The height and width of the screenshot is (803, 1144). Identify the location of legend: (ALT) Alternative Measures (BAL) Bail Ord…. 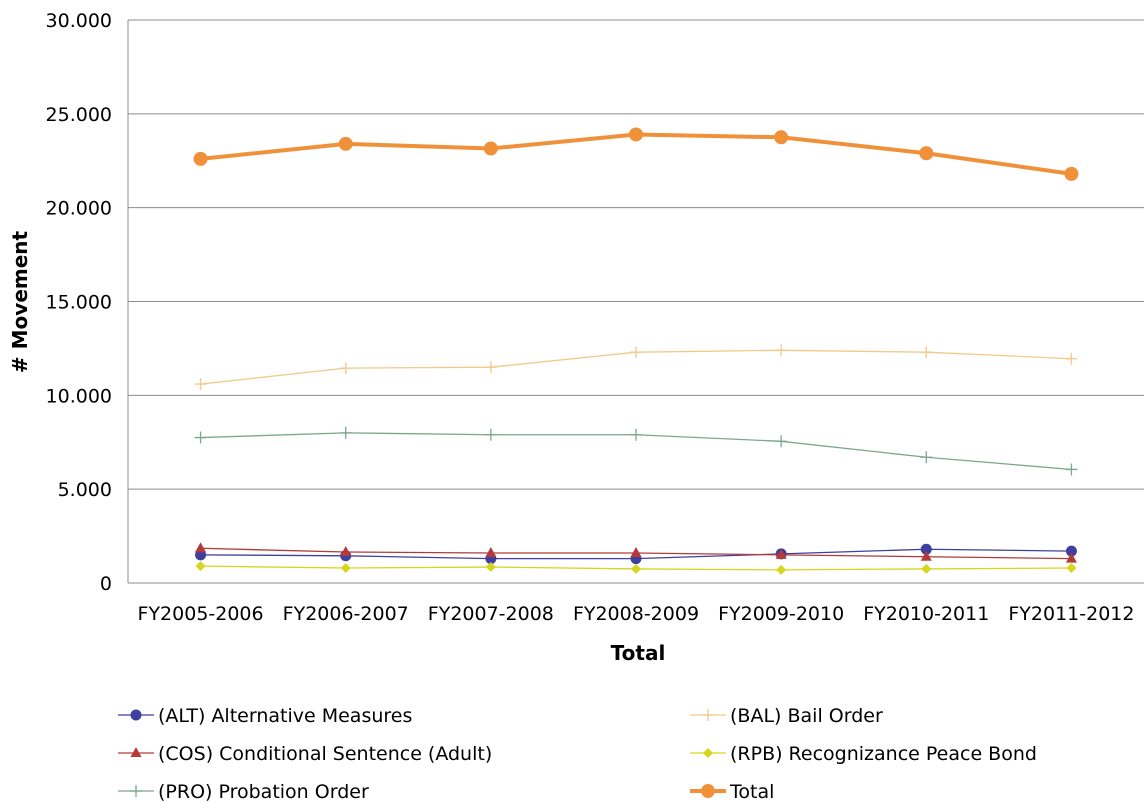
(577, 754).